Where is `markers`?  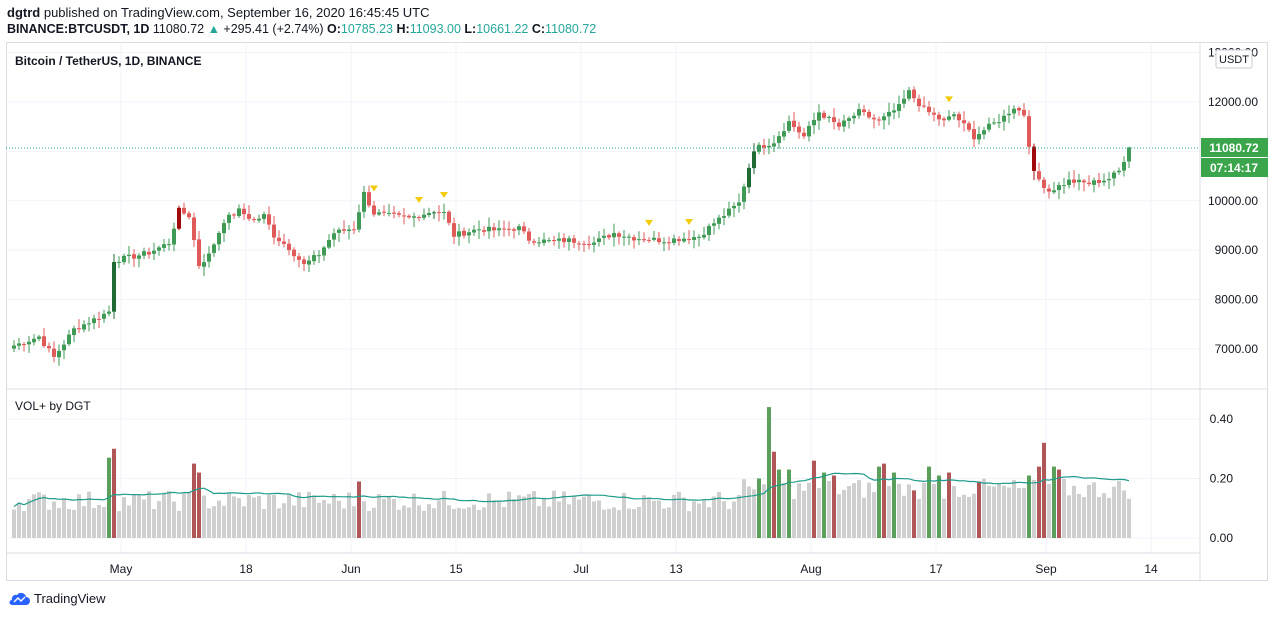
markers is located at coordinates (661, 161).